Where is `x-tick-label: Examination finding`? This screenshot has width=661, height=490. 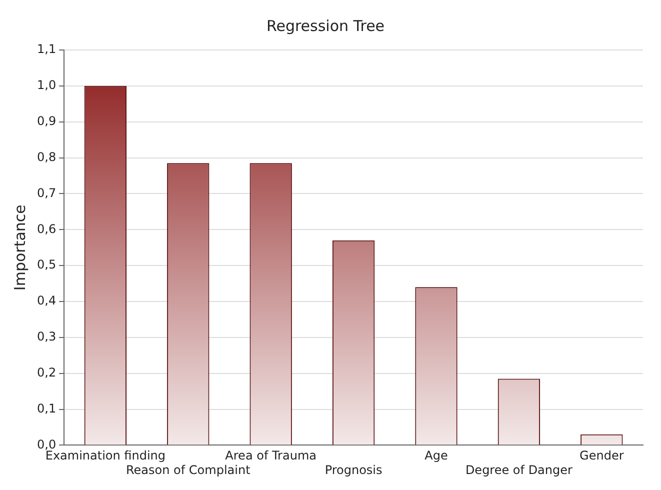 x-tick-label: Examination finding is located at coordinates (105, 455).